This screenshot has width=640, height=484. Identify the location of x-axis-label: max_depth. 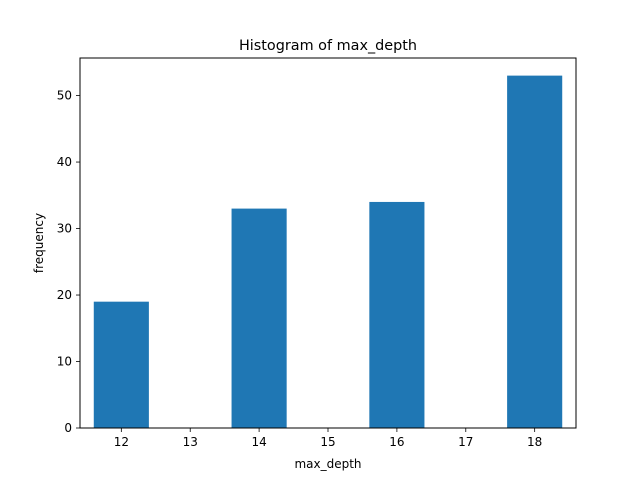
(327, 464).